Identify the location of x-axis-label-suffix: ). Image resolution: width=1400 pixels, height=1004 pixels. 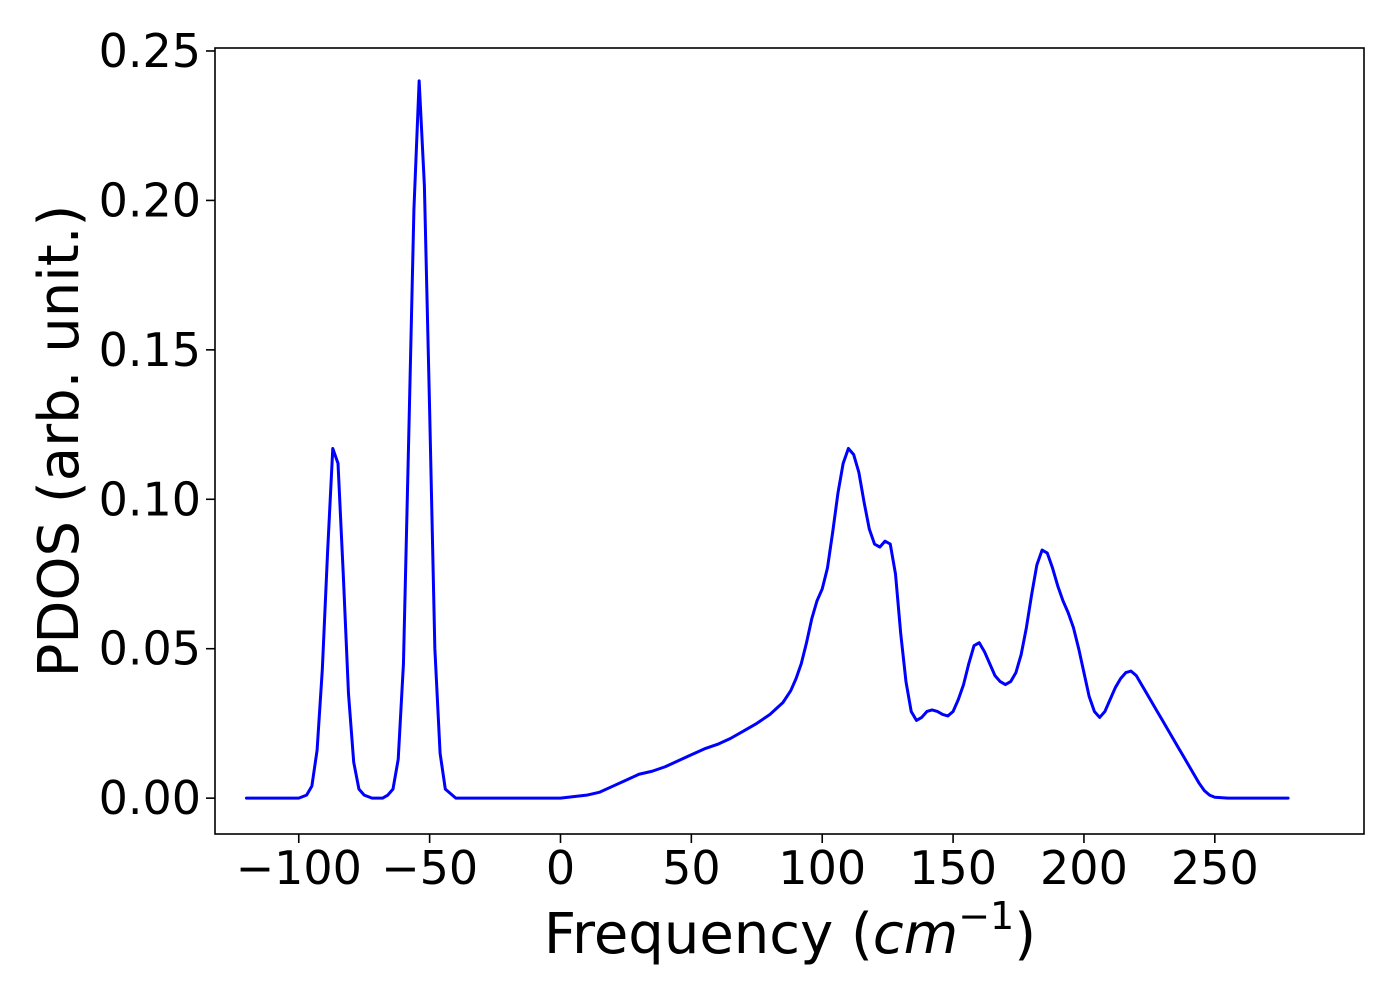
(1025, 934).